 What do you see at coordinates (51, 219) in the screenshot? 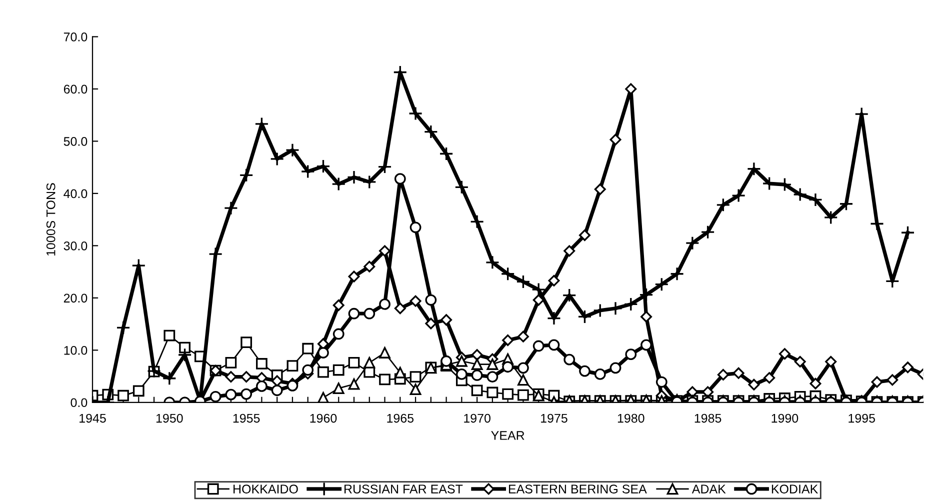
I see `y-axis-title: 1000S TONS` at bounding box center [51, 219].